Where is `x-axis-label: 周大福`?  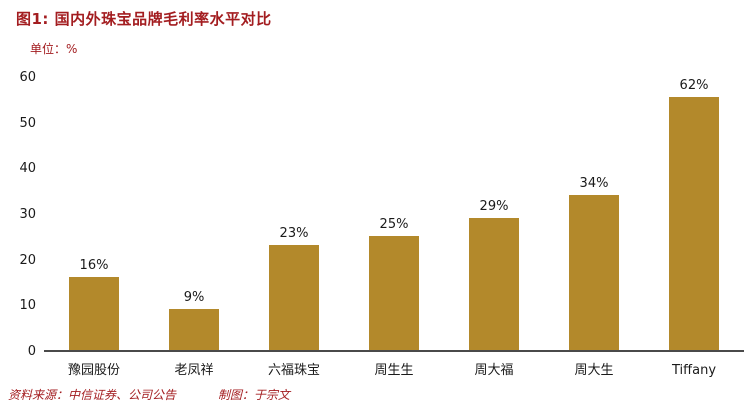
x-axis-label: 周大福 is located at coordinates (494, 370).